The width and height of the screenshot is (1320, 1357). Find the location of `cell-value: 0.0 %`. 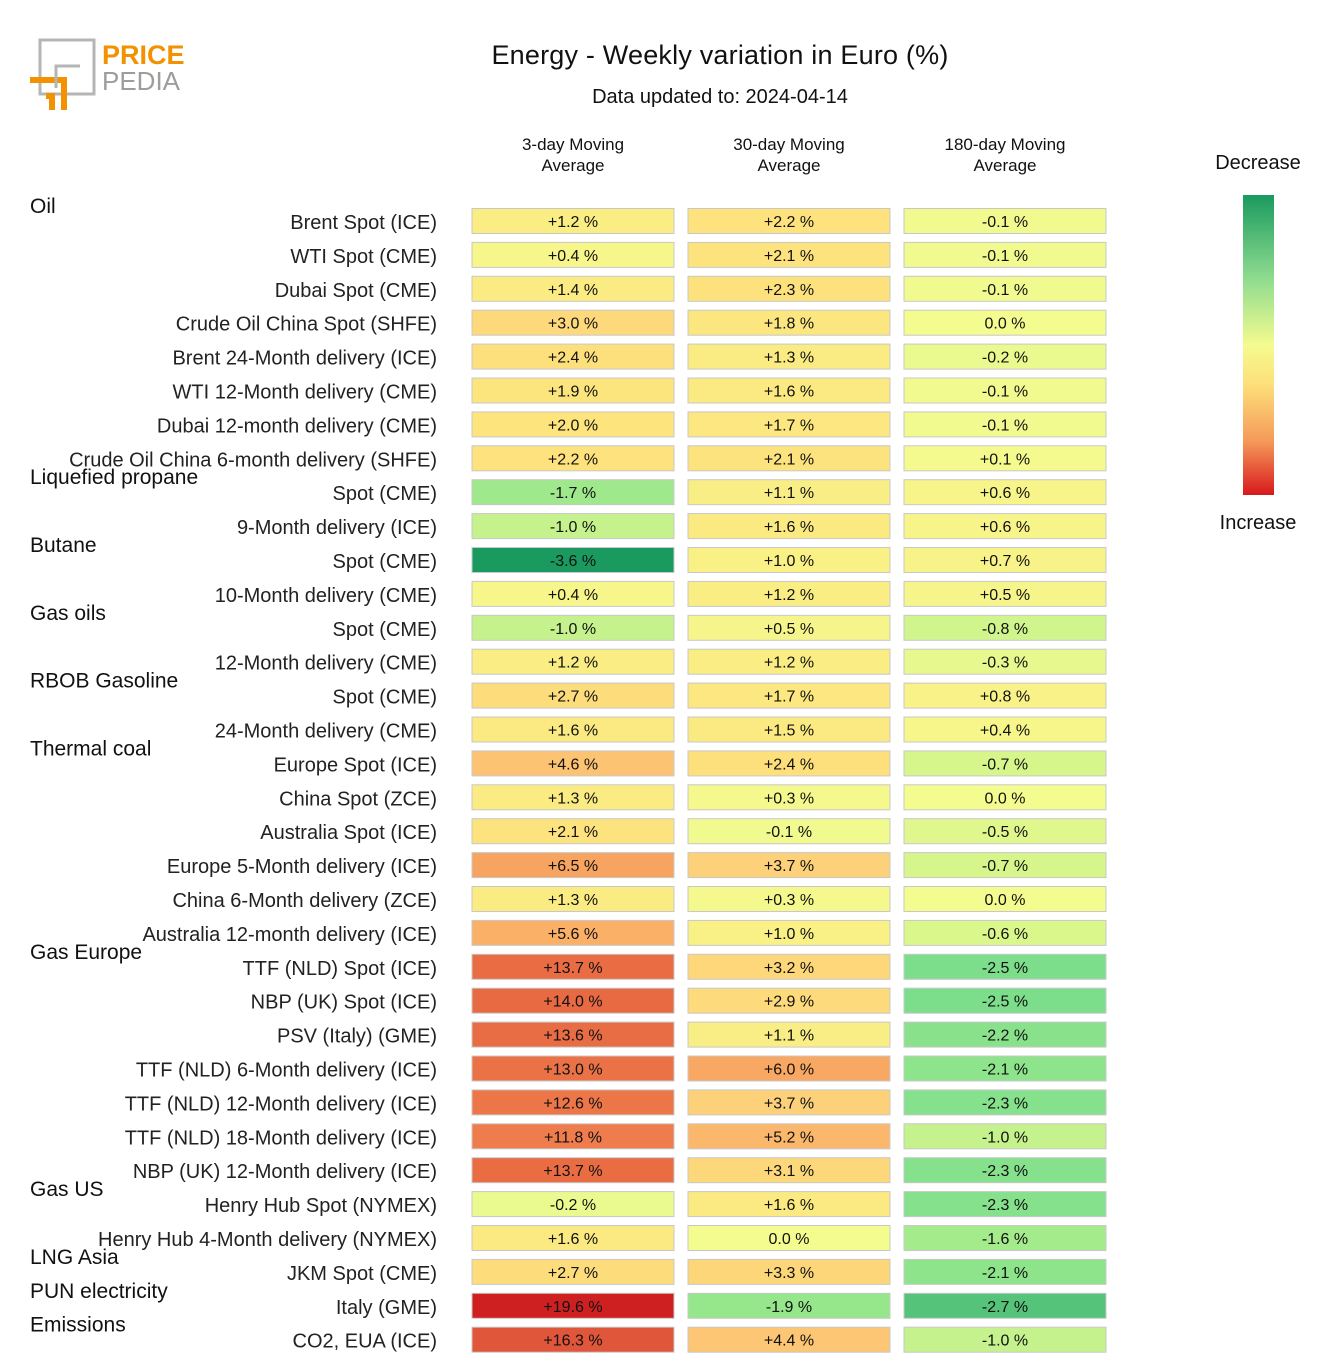

cell-value: 0.0 % is located at coordinates (1005, 900).